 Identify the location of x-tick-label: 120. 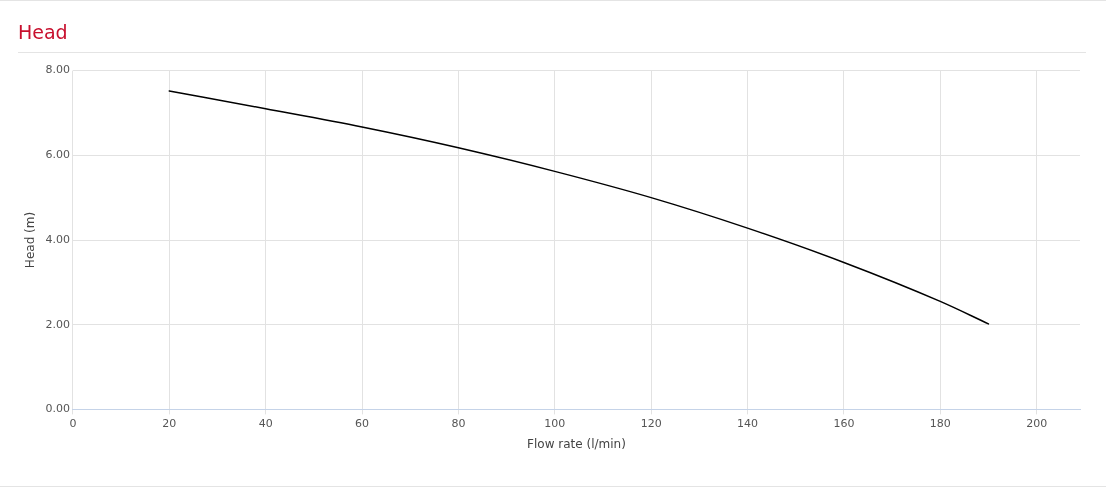
(651, 423).